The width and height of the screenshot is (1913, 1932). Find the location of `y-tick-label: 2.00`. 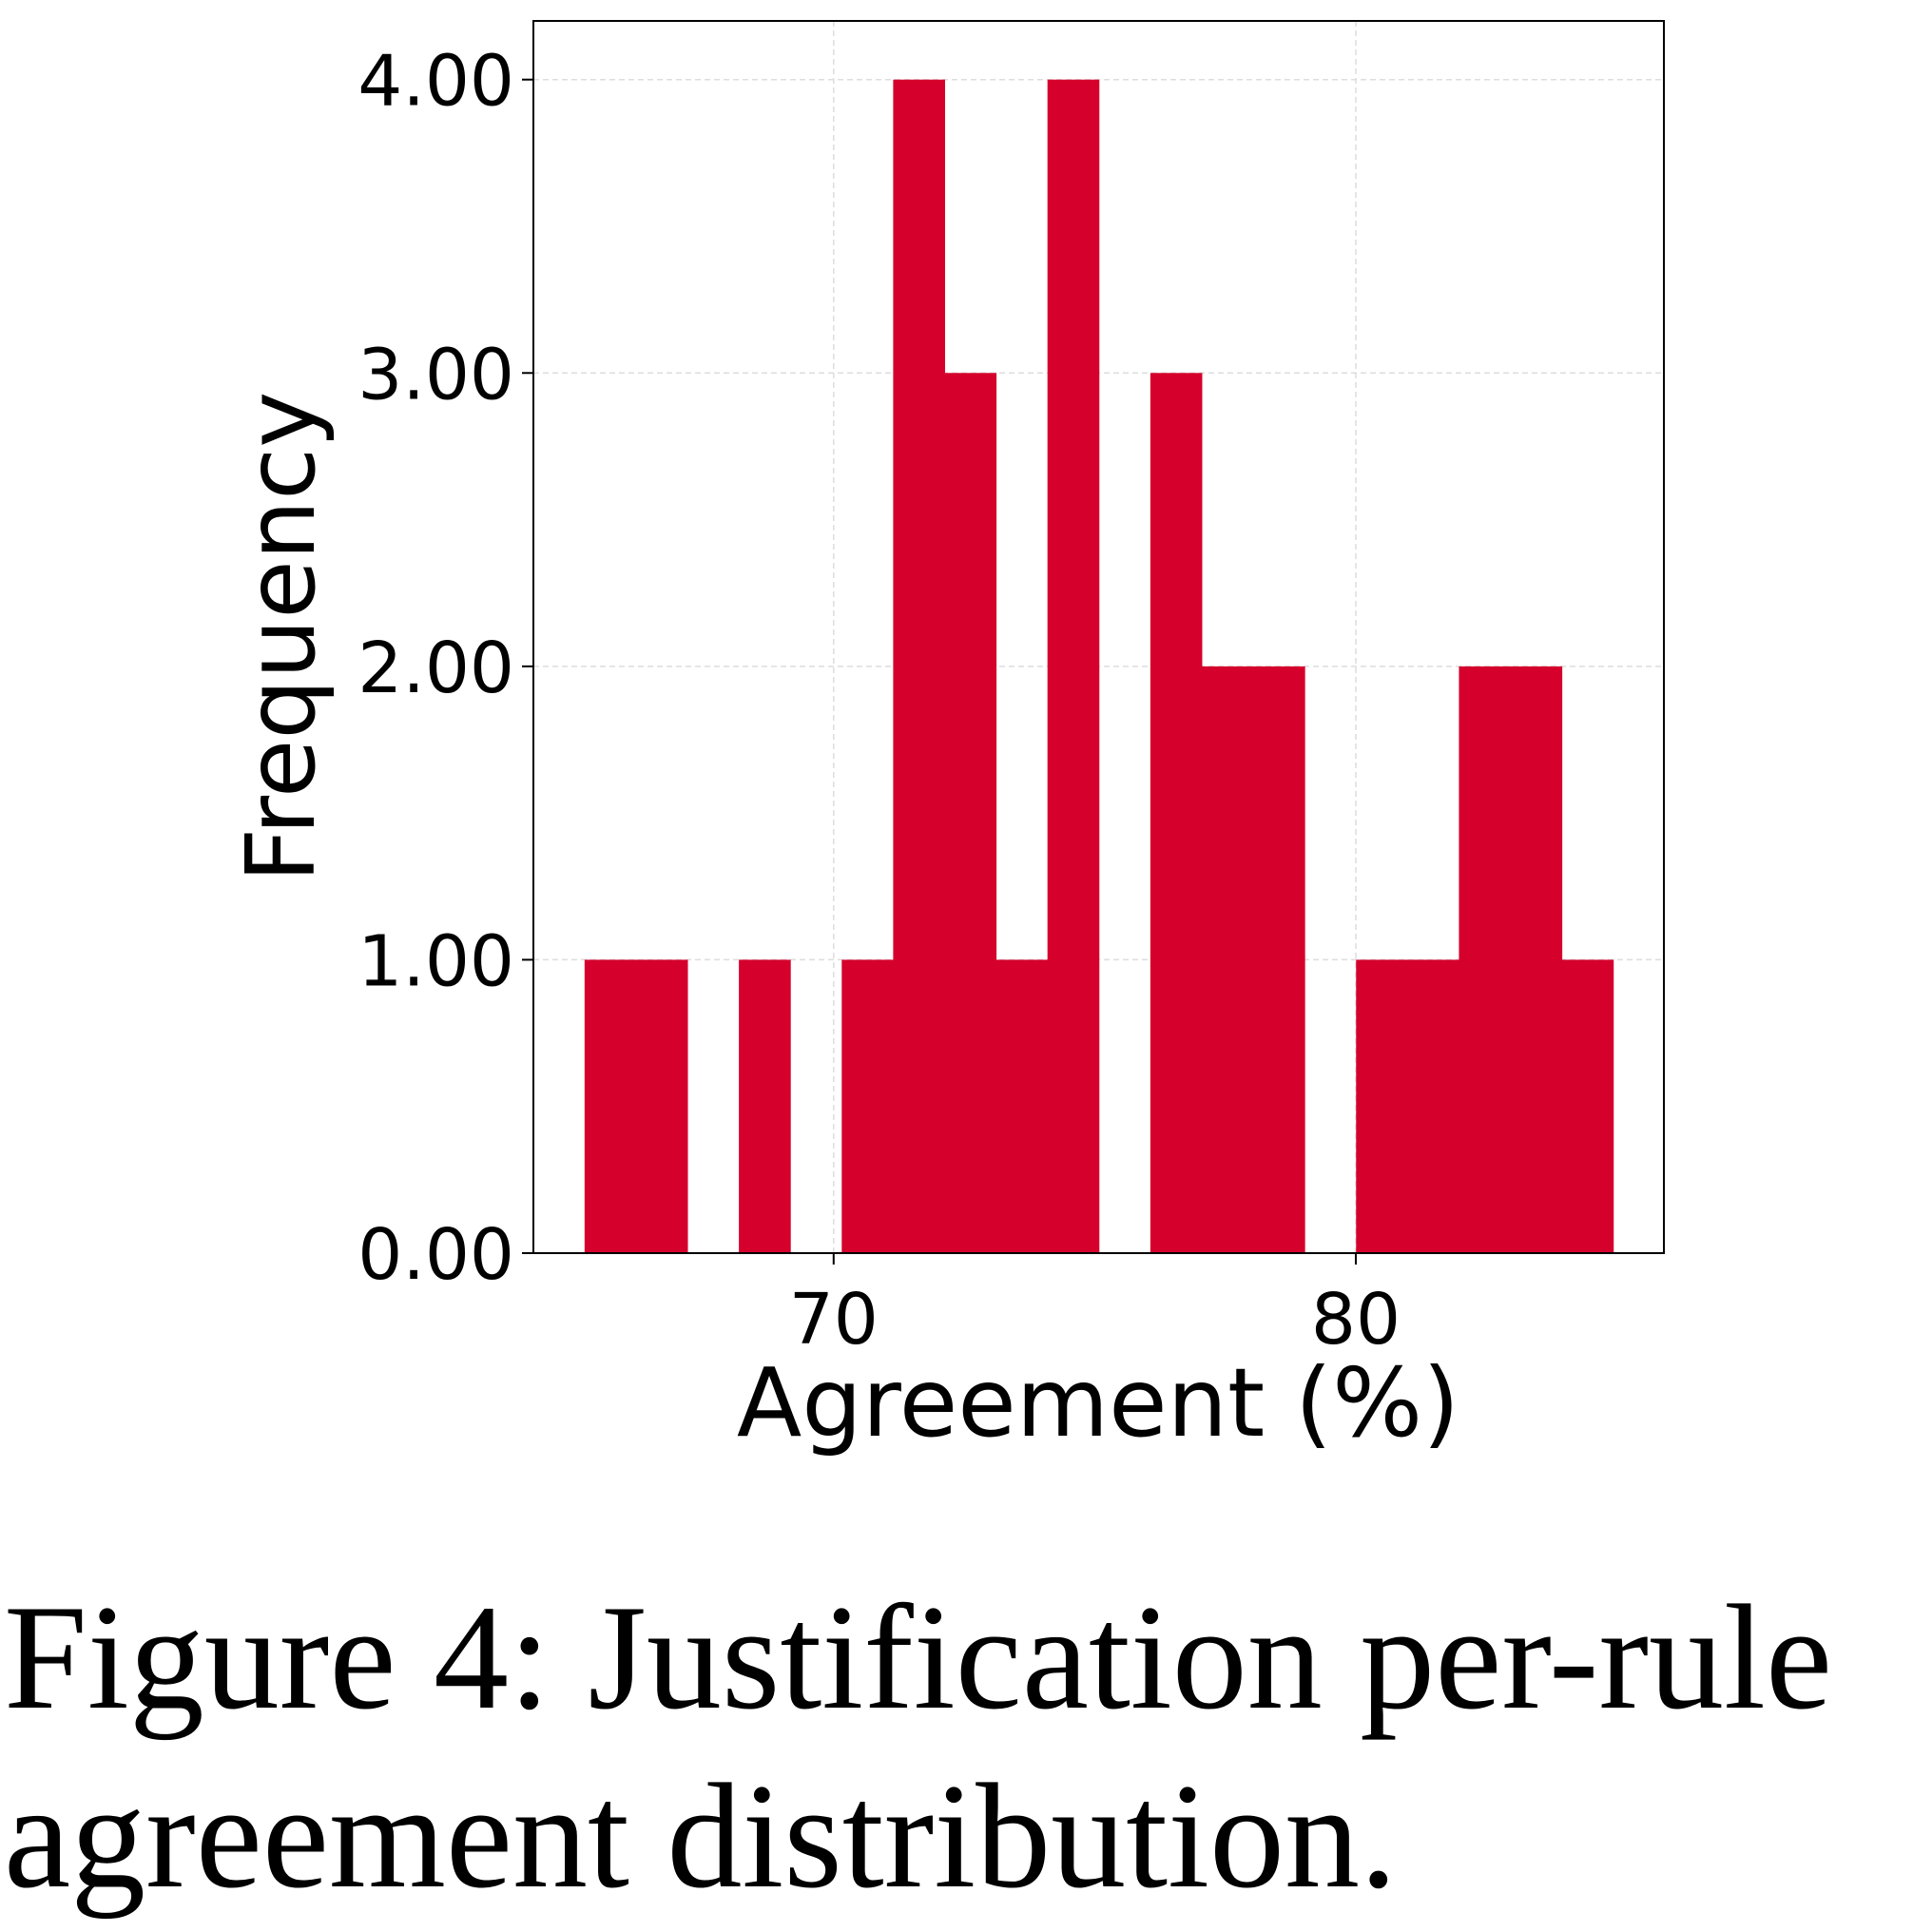

y-tick-label: 2.00 is located at coordinates (435, 668).